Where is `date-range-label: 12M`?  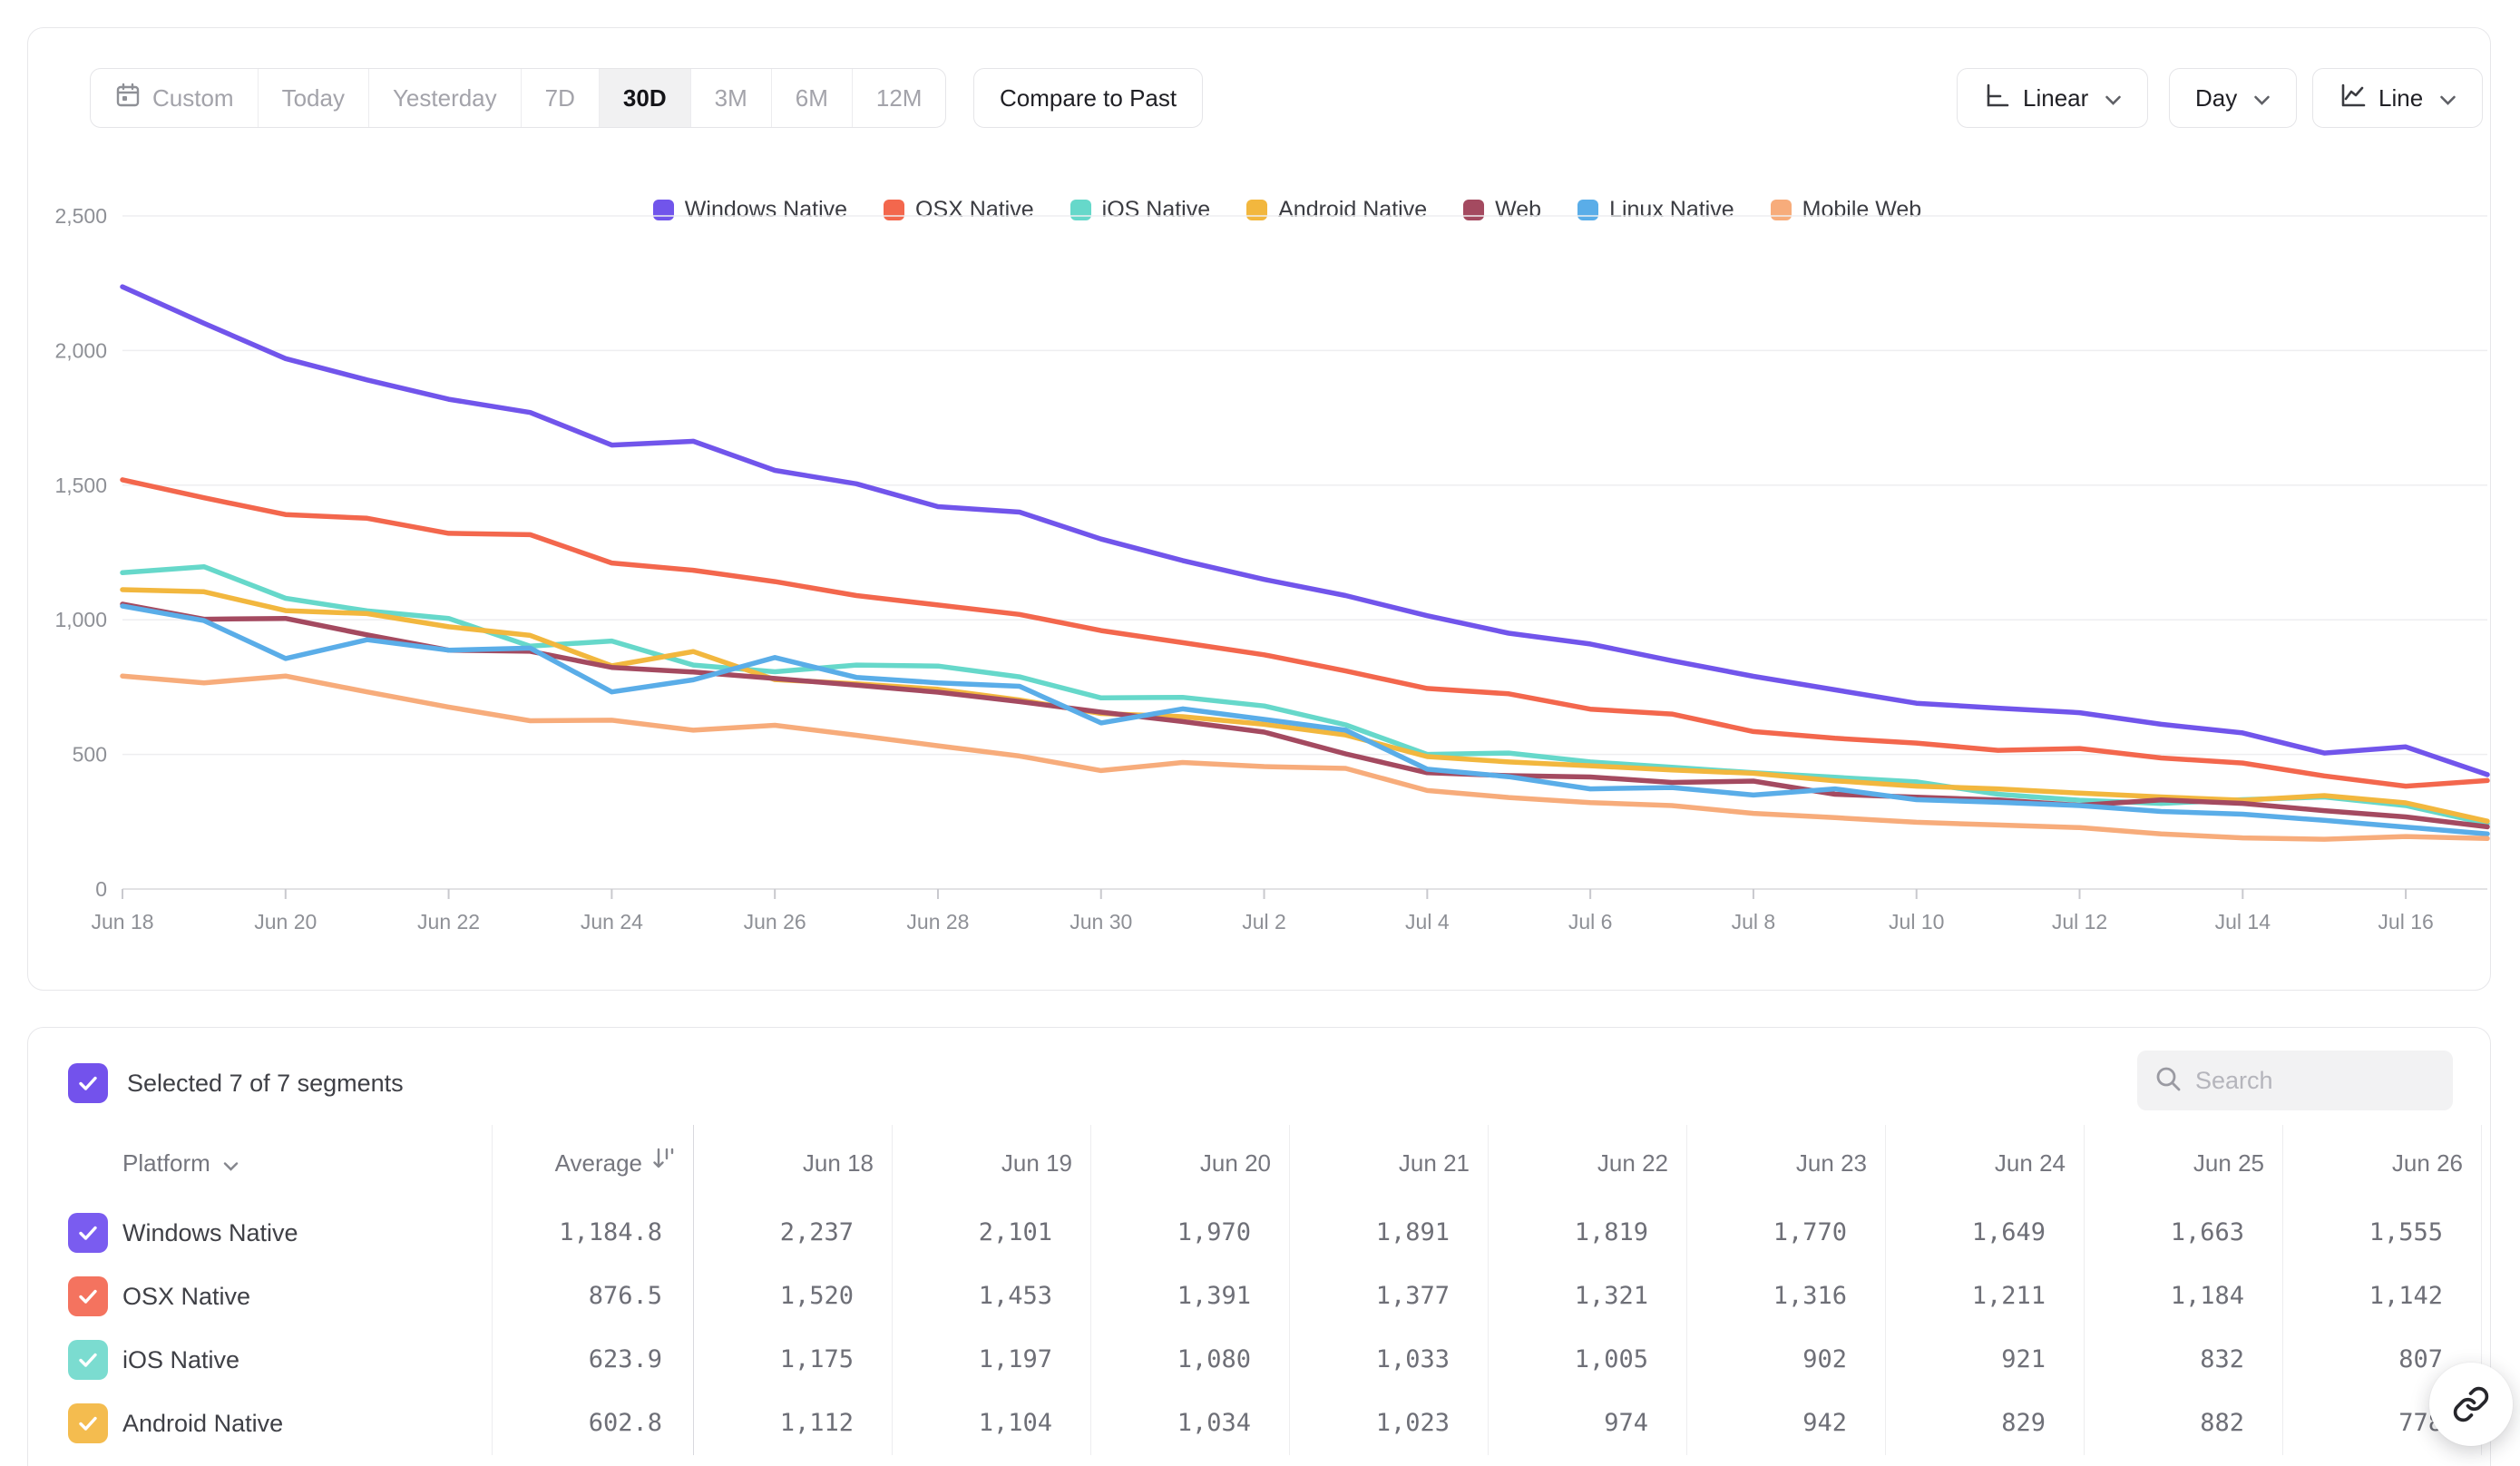
date-range-label: 12M is located at coordinates (899, 98).